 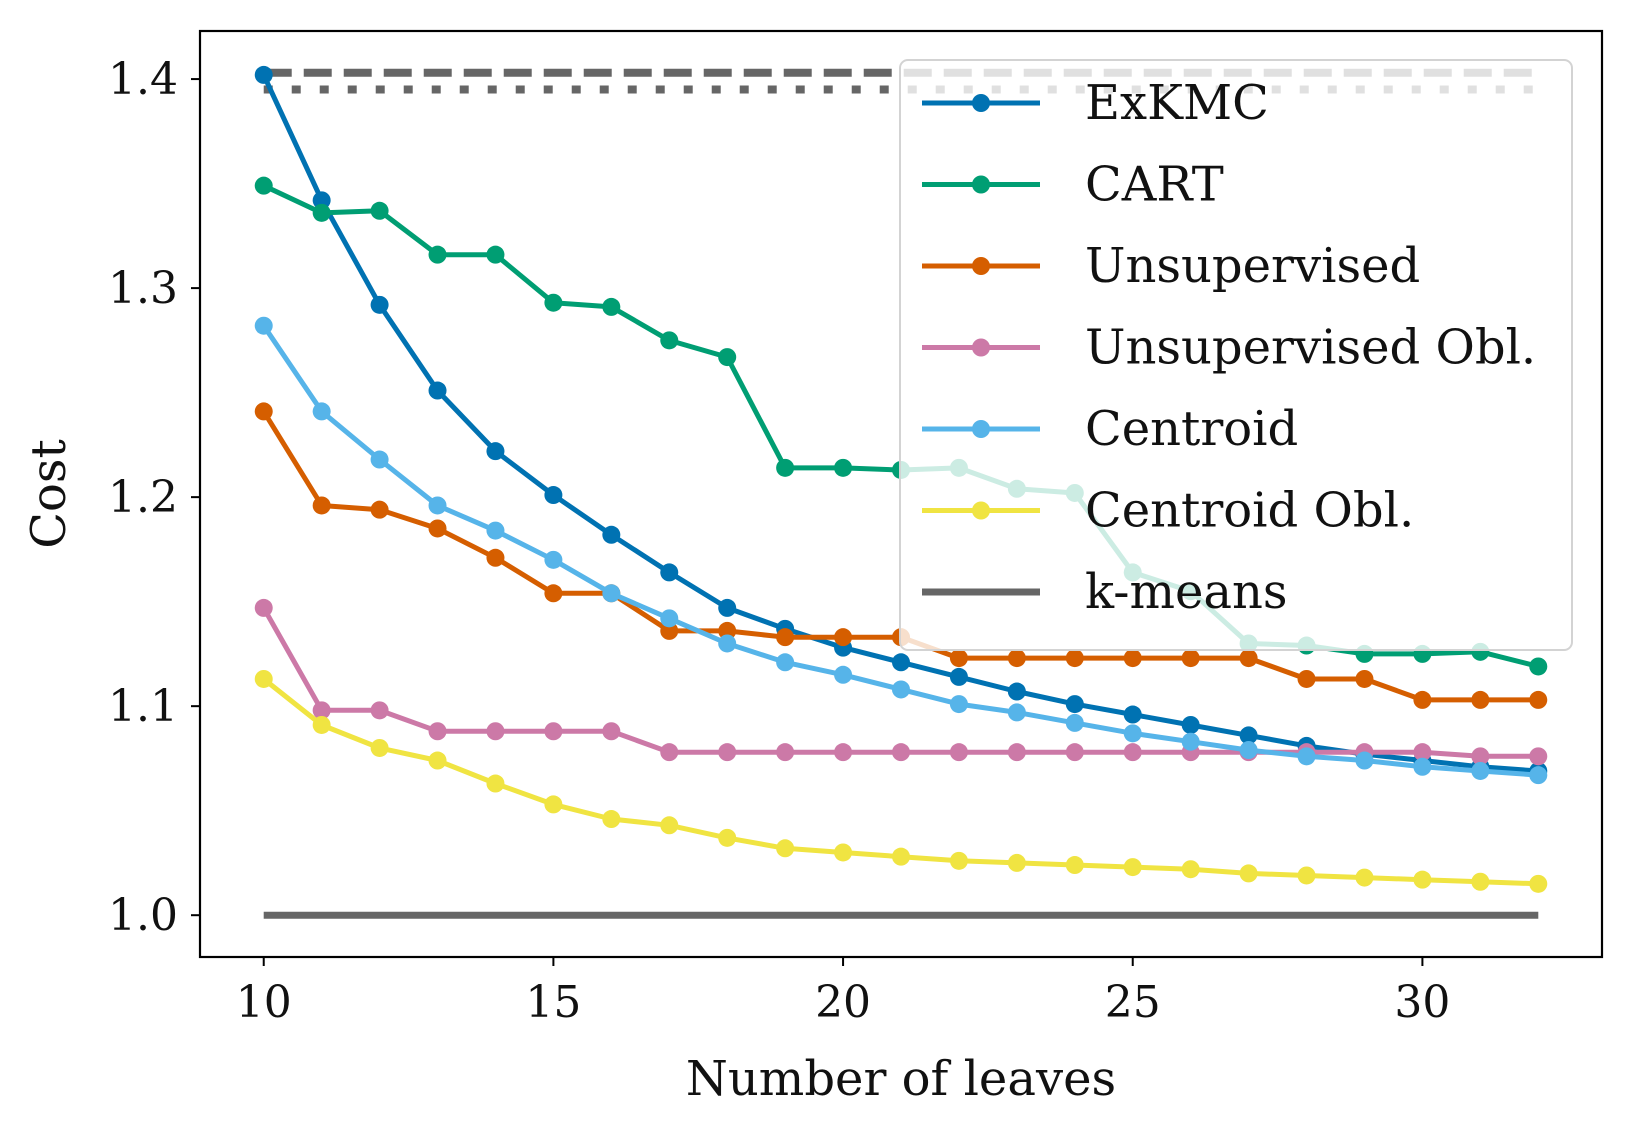 I want to click on legend-label: ExKMC, so click(x=1177, y=103).